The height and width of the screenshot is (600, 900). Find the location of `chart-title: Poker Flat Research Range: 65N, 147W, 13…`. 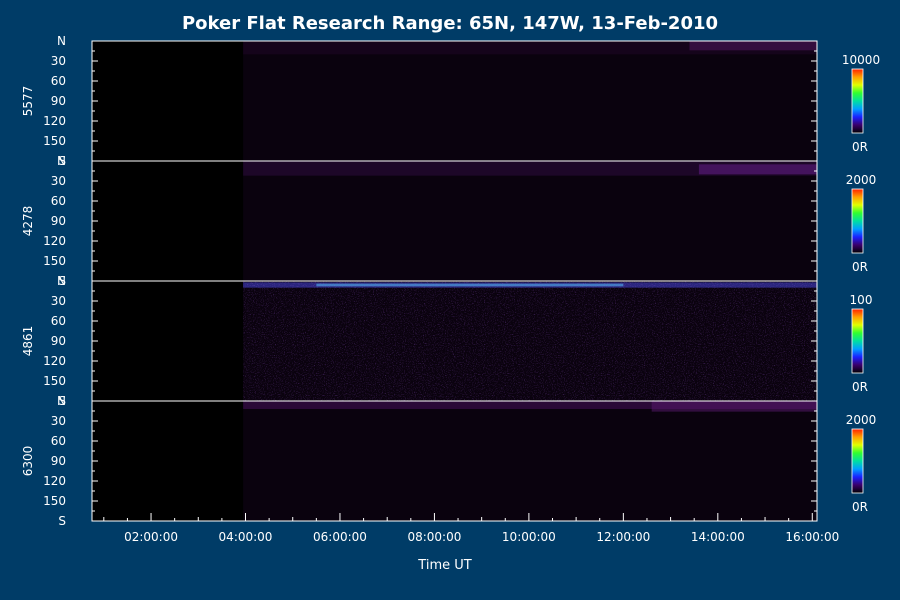

chart-title: Poker Flat Research Range: 65N, 147W, 13… is located at coordinates (450, 23).